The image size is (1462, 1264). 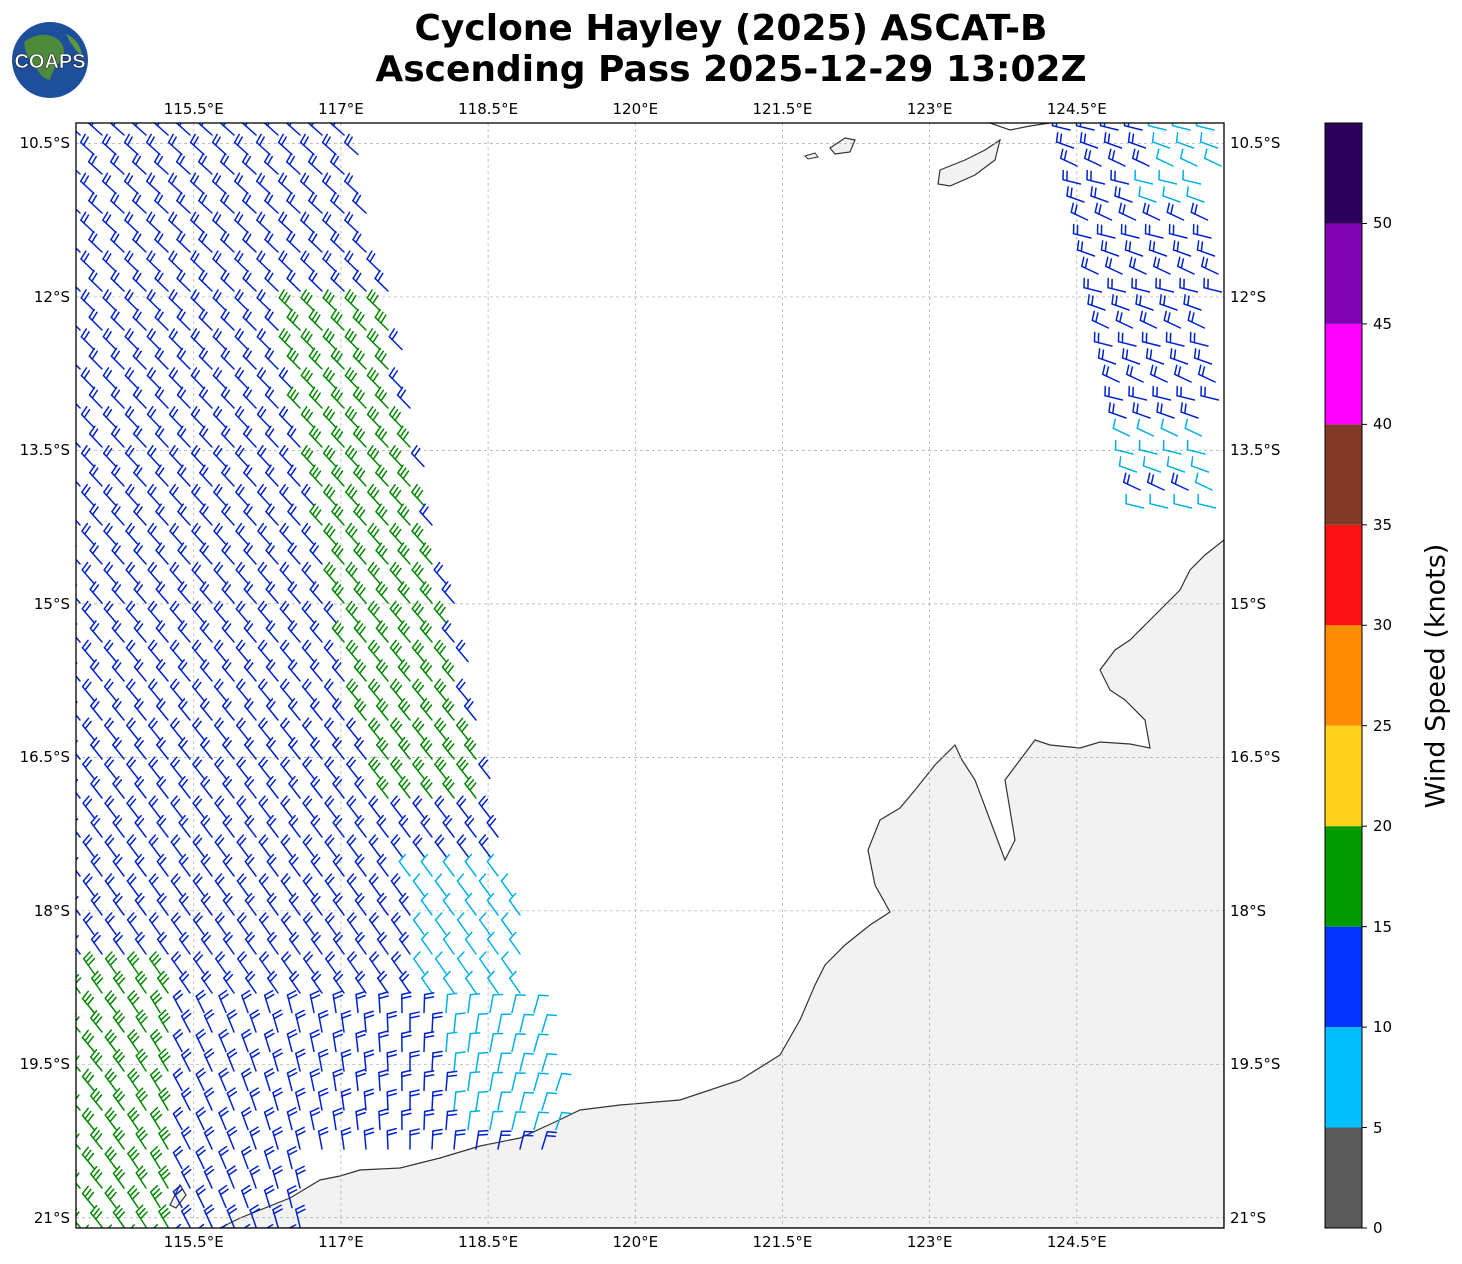 I want to click on lon-tick-label-bottom: 118.5°E, so click(x=488, y=1242).